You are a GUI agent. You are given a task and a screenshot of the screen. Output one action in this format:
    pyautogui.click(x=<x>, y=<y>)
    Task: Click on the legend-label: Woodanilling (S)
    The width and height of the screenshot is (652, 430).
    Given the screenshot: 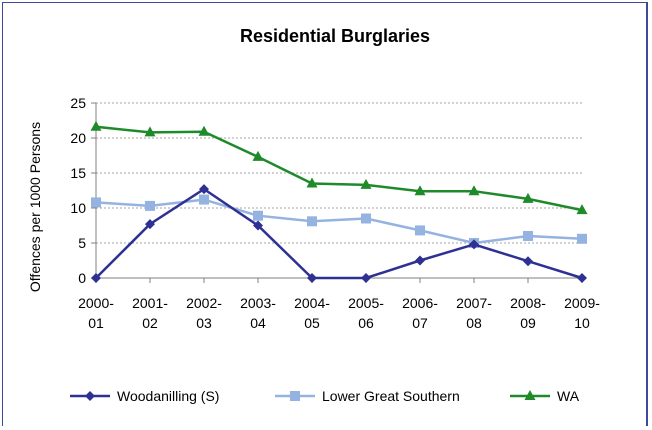 What is the action you would take?
    pyautogui.click(x=168, y=396)
    